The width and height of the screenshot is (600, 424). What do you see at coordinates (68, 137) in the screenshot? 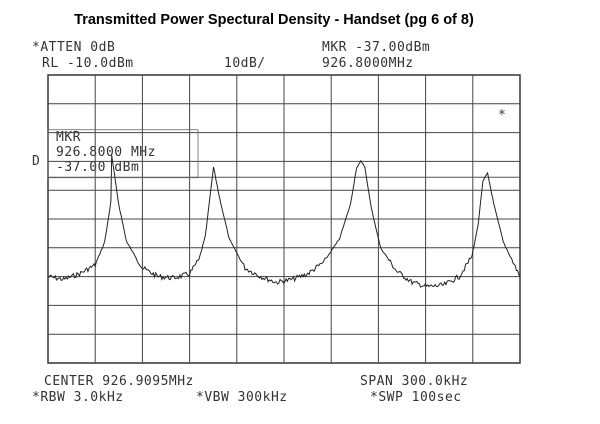
I see `mkr-box-label: MKR` at bounding box center [68, 137].